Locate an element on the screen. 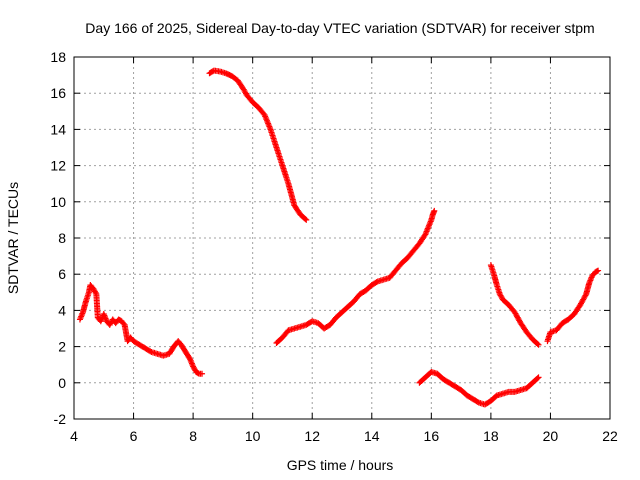 The width and height of the screenshot is (640, 480). y-tick-label: 2 is located at coordinates (62, 347).